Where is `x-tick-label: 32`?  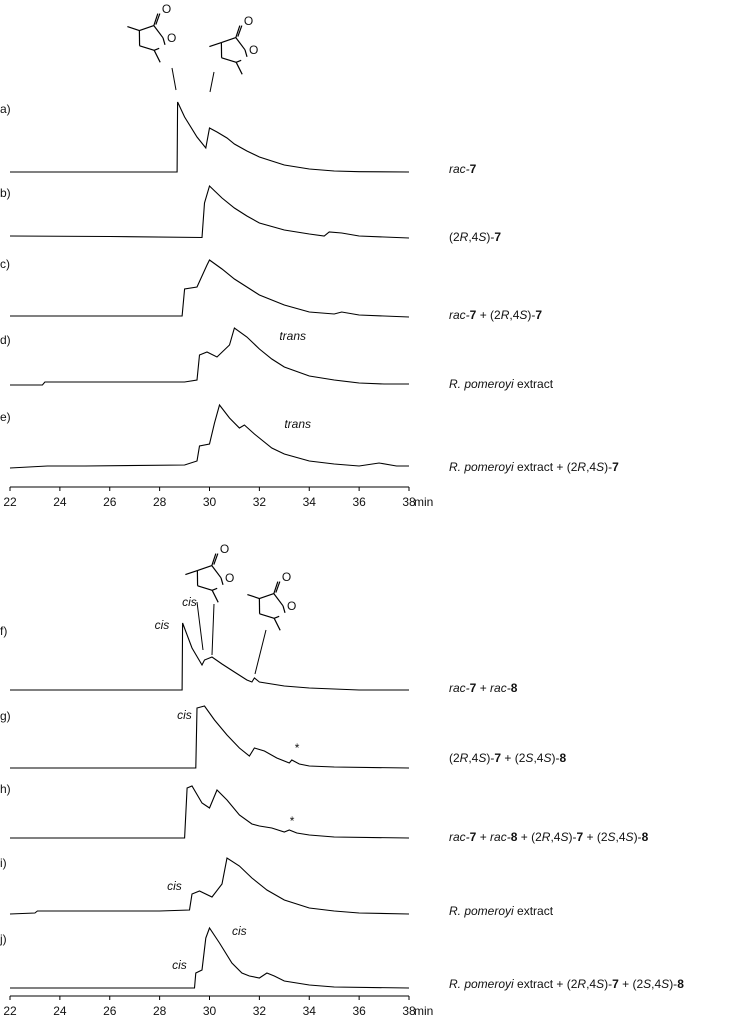
x-tick-label: 32 is located at coordinates (260, 502).